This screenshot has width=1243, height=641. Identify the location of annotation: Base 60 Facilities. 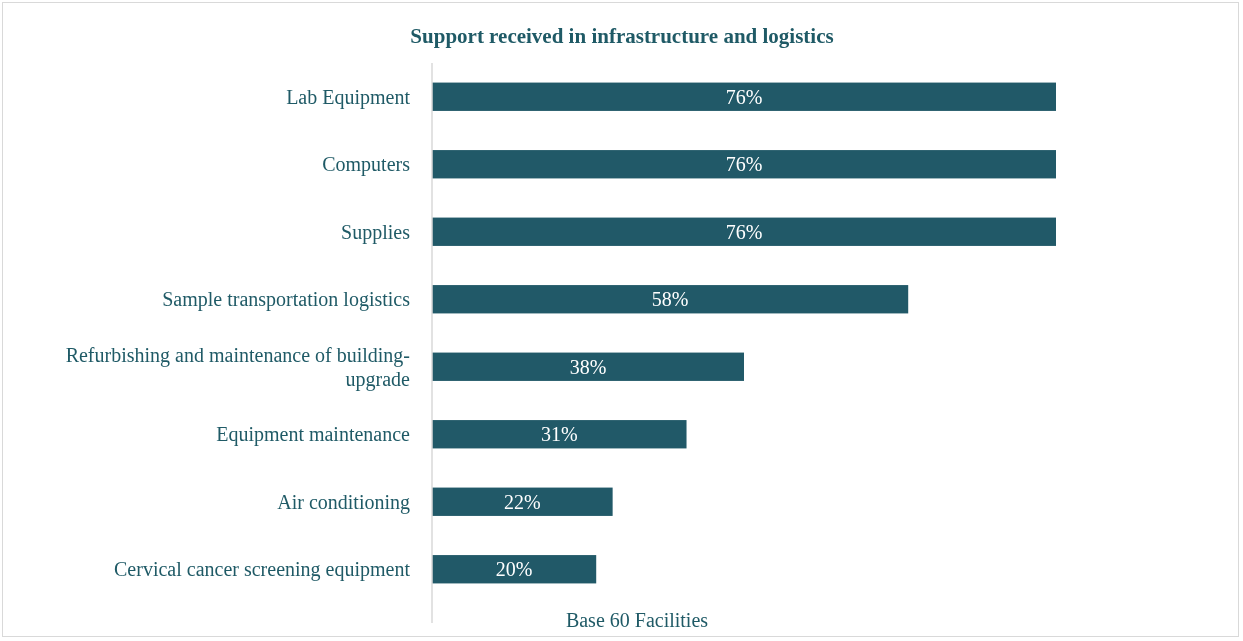
(637, 620).